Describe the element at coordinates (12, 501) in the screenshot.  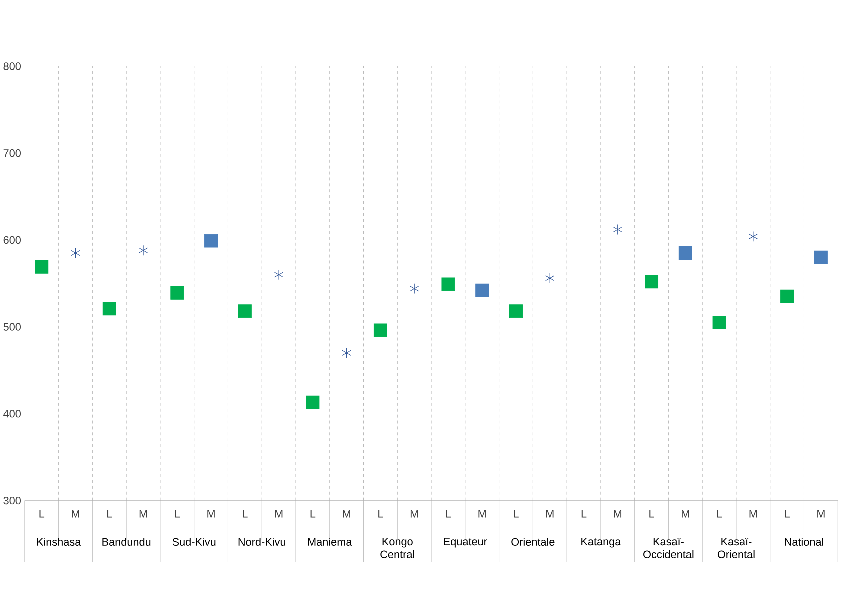
I see `y-tick-label: 300` at that location.